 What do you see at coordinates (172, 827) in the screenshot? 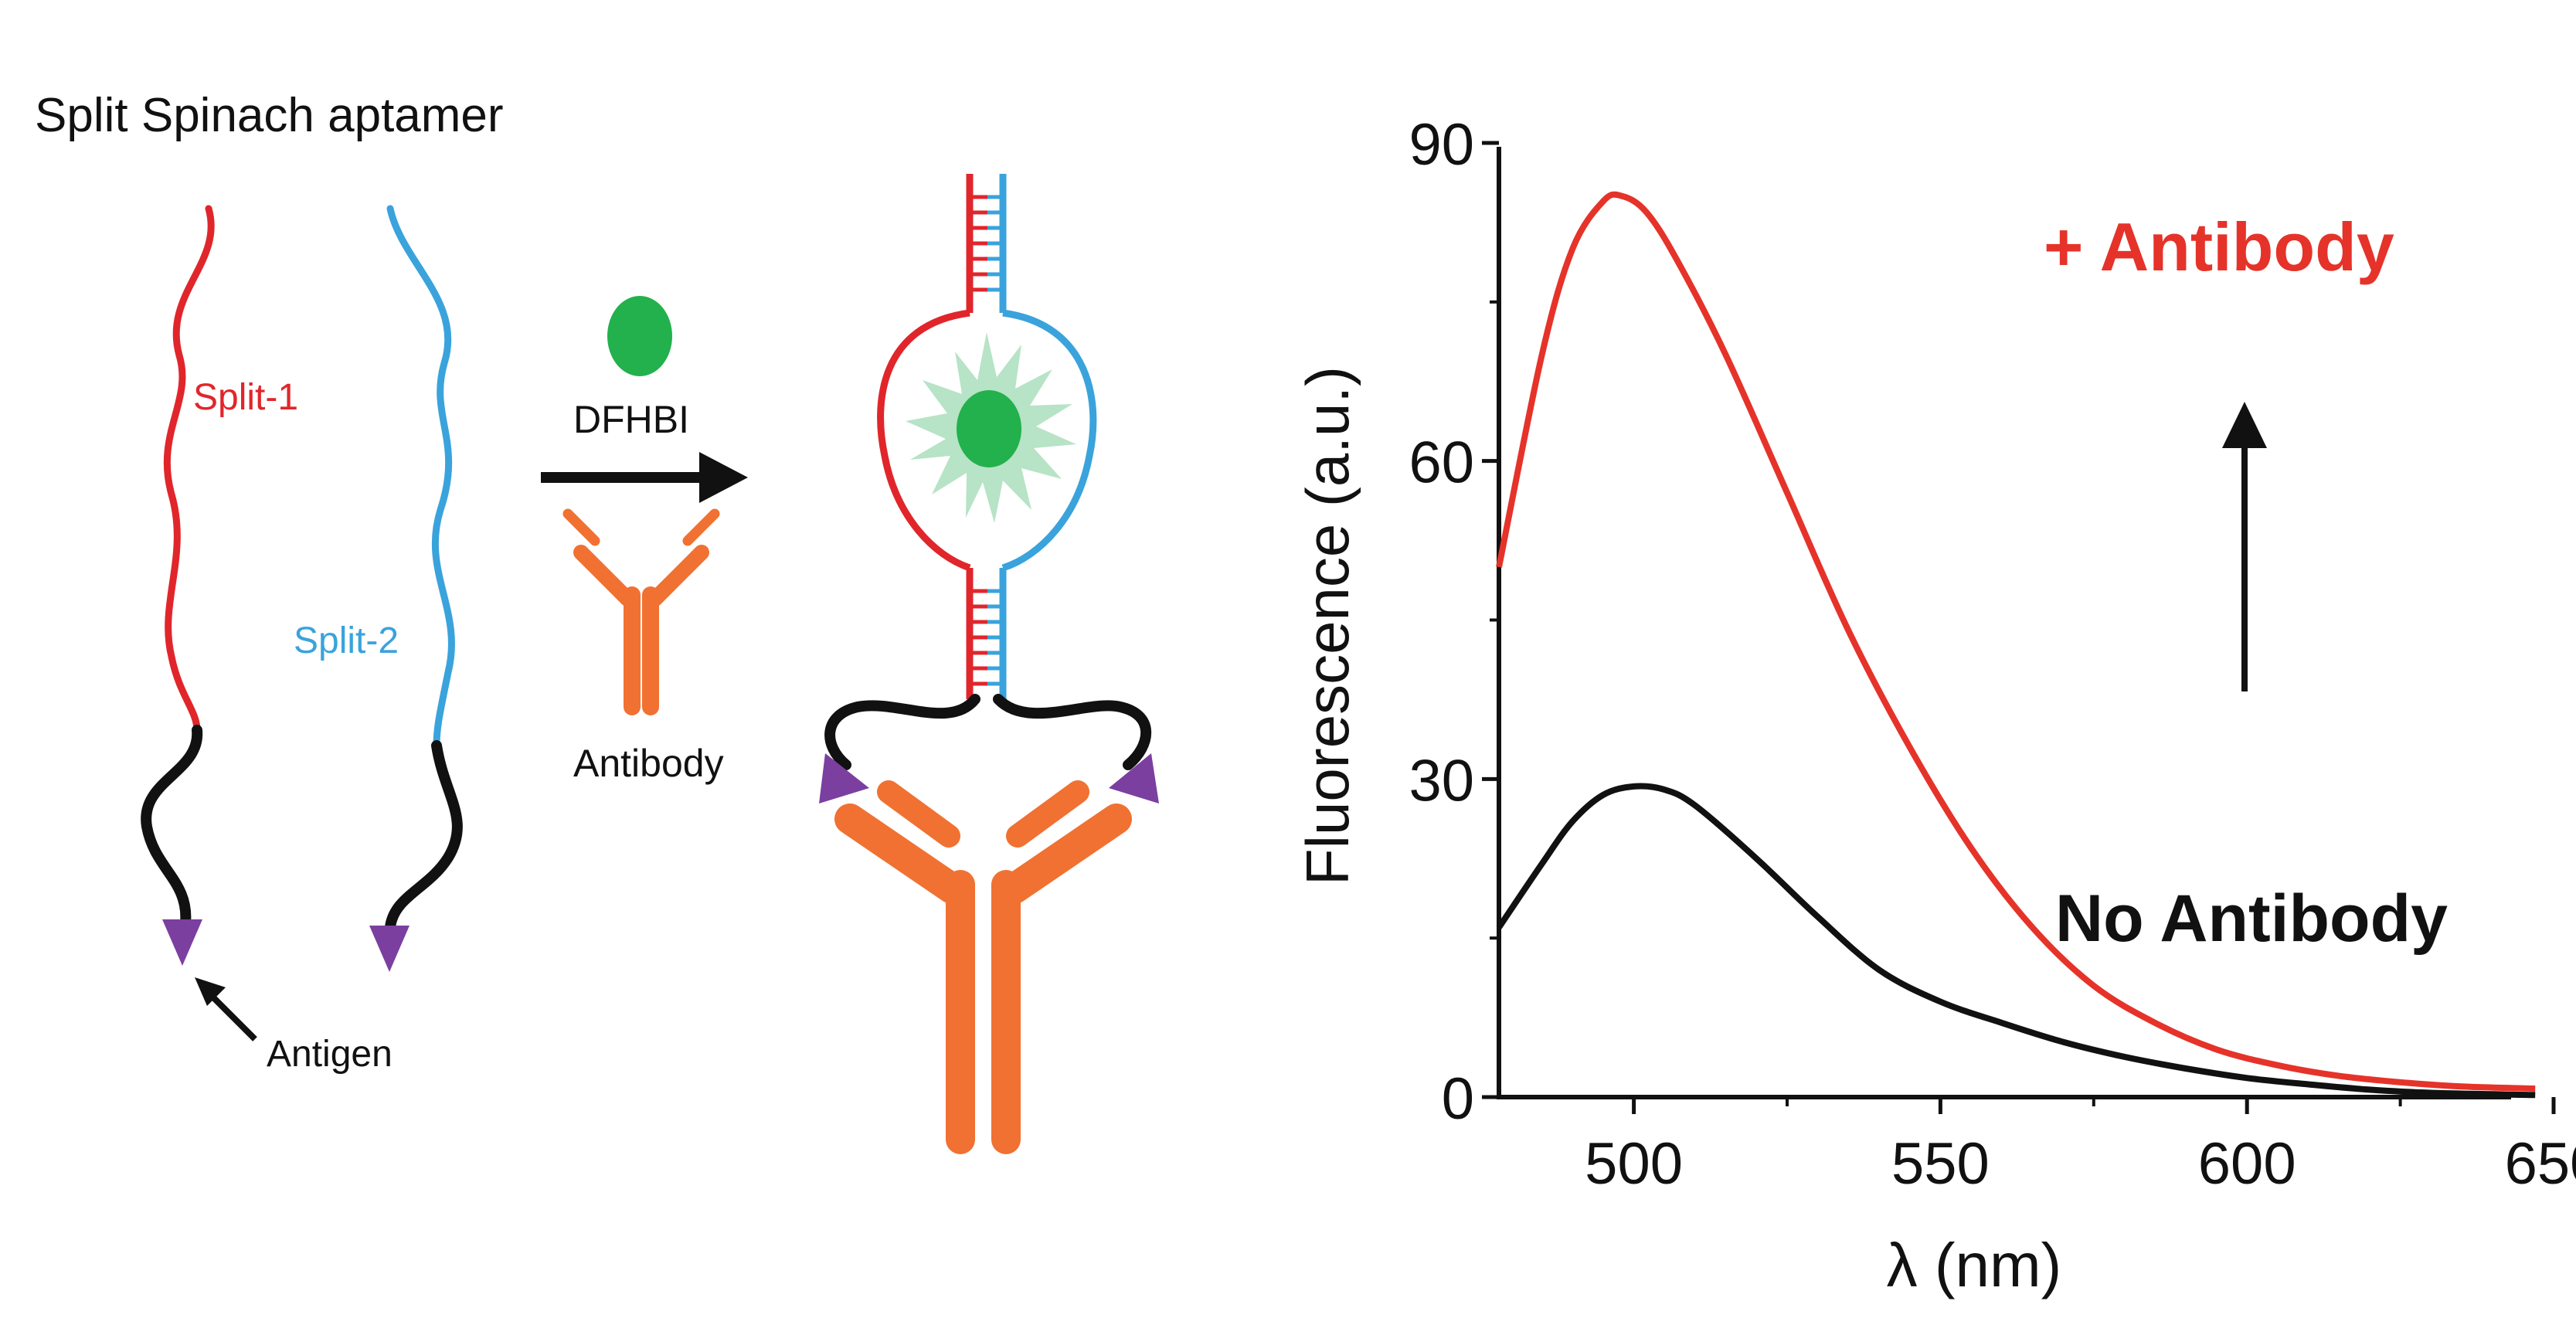
I see `split1-linker` at bounding box center [172, 827].